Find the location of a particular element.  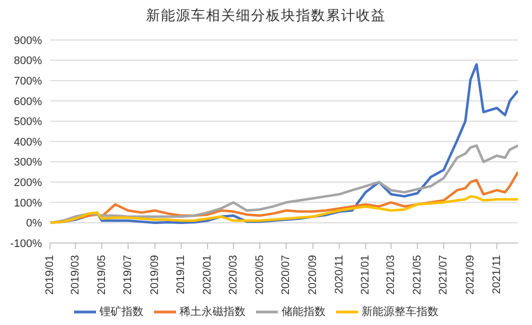

x-tick-label: 2020/05 is located at coordinates (260, 275).